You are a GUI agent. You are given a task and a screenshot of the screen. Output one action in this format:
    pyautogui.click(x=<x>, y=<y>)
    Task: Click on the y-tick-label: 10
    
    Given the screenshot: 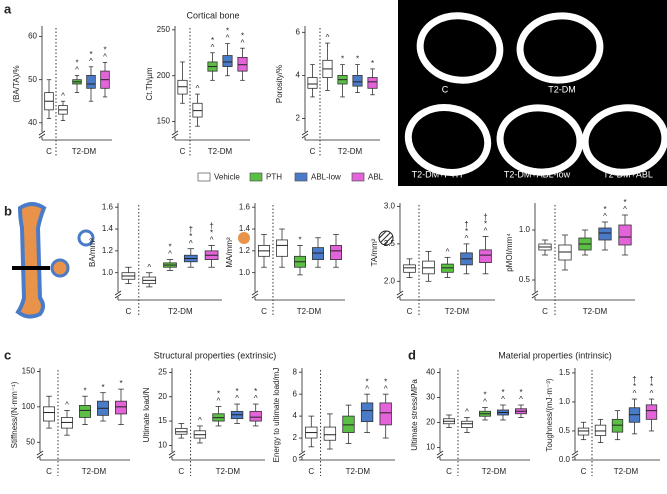 What is the action you would take?
    pyautogui.click(x=162, y=445)
    